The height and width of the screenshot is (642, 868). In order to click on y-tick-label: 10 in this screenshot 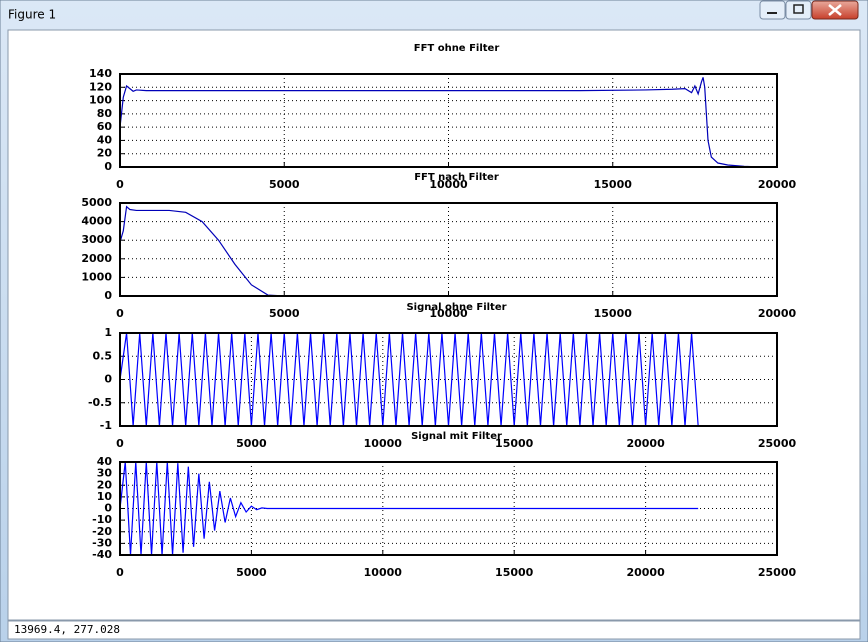, I will do `click(105, 496)`.